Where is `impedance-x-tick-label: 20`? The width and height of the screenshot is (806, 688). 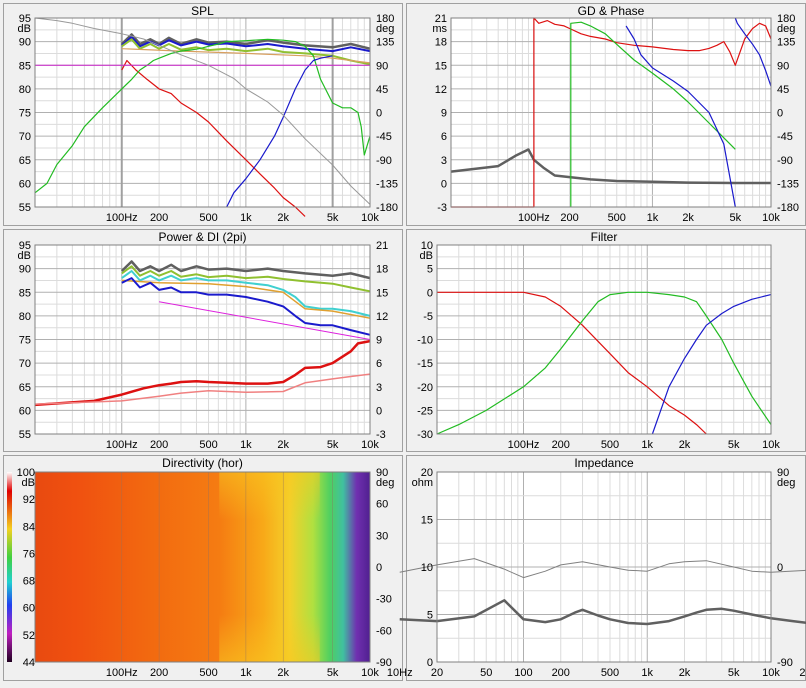
impedance-x-tick-label: 20 is located at coordinates (437, 673).